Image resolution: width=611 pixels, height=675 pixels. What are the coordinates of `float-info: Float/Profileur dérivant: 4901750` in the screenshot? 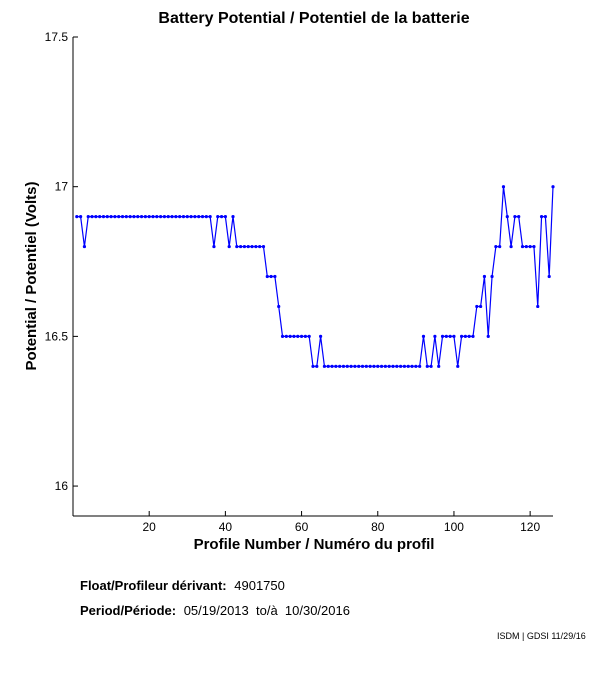 It's located at (182, 585).